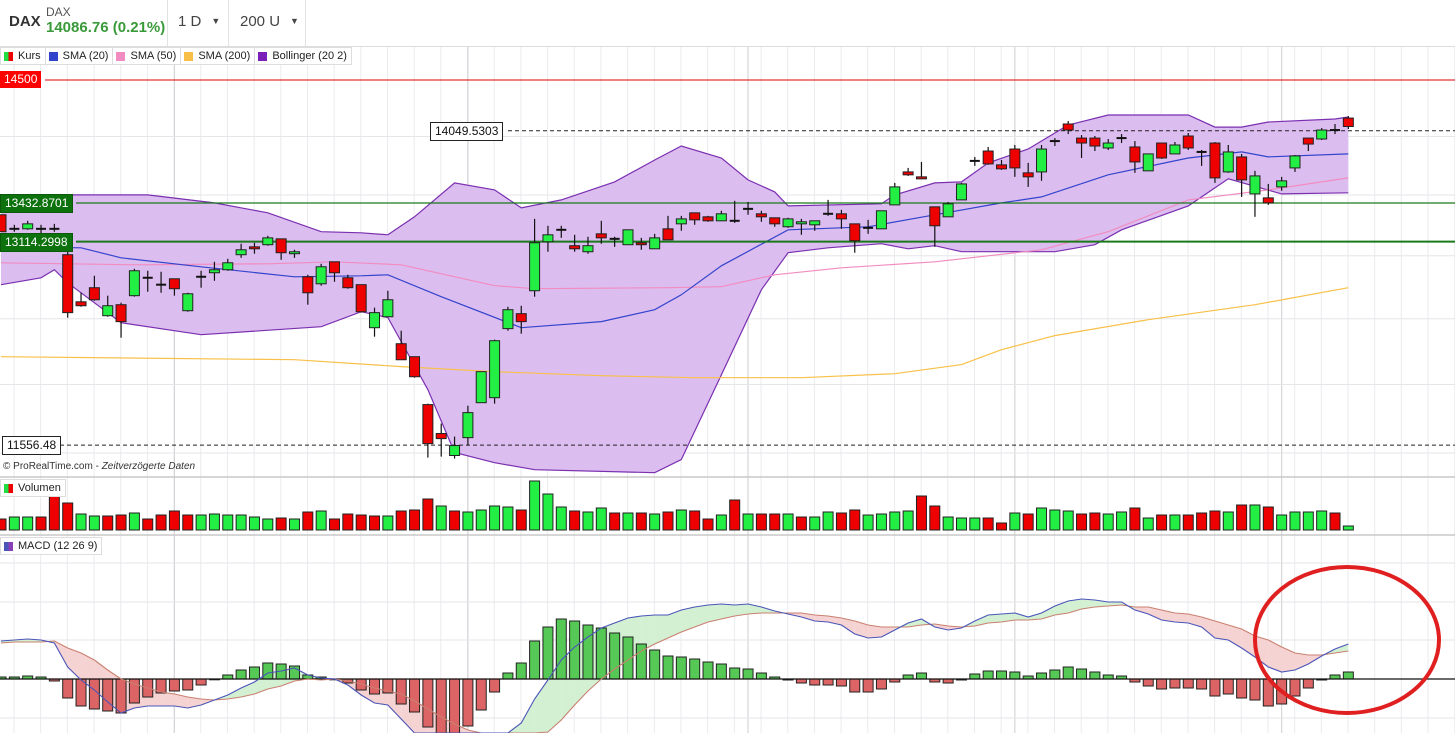  I want to click on legend-item-macd: MACD (12 26 9), so click(51, 546).